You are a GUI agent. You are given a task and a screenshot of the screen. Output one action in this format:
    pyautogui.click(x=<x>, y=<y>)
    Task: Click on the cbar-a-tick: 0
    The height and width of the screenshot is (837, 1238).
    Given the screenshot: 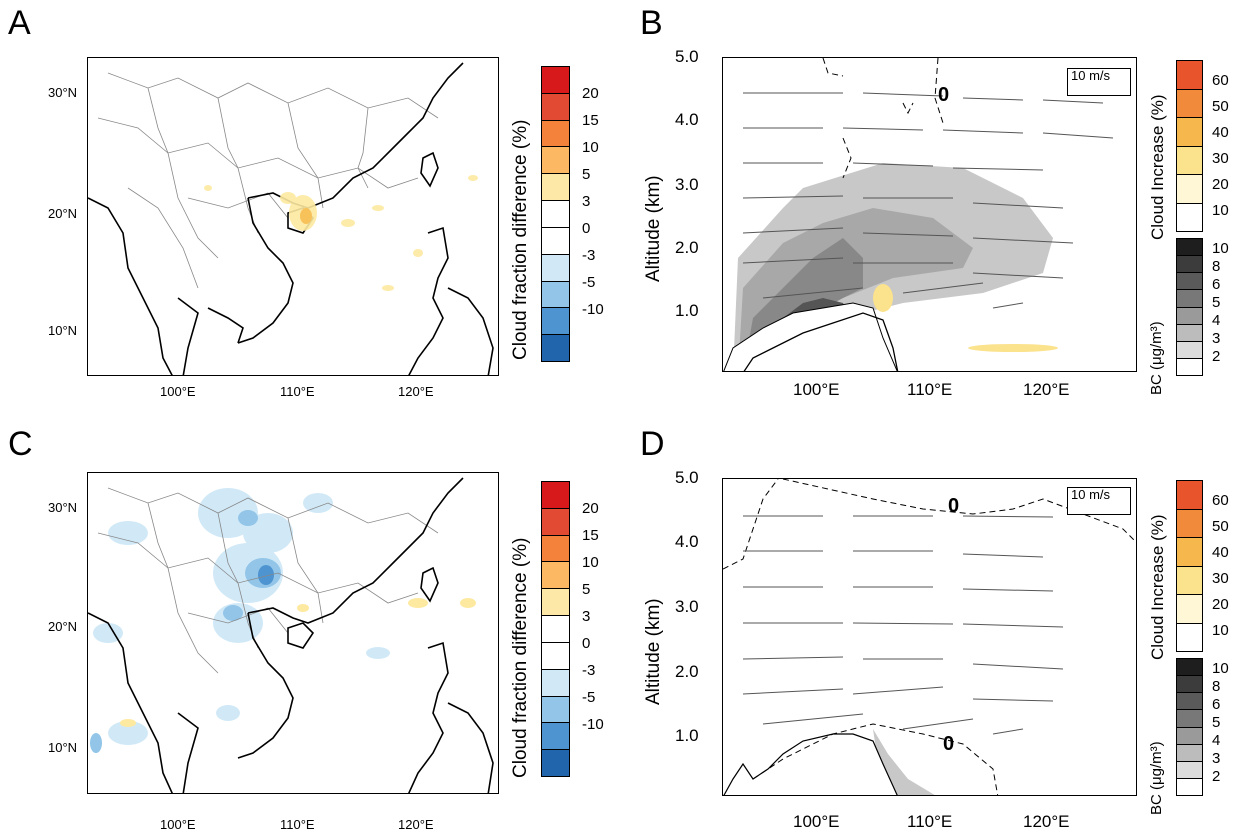 What is the action you would take?
    pyautogui.click(x=586, y=228)
    